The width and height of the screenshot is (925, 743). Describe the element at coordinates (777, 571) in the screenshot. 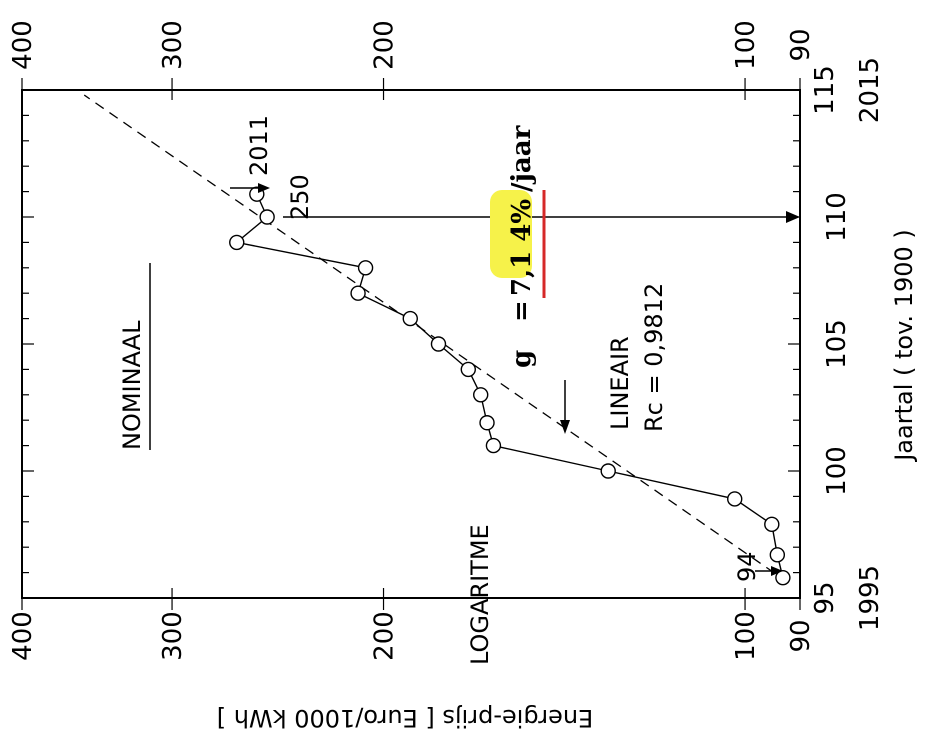

I see `arrow-94-head-icon` at that location.